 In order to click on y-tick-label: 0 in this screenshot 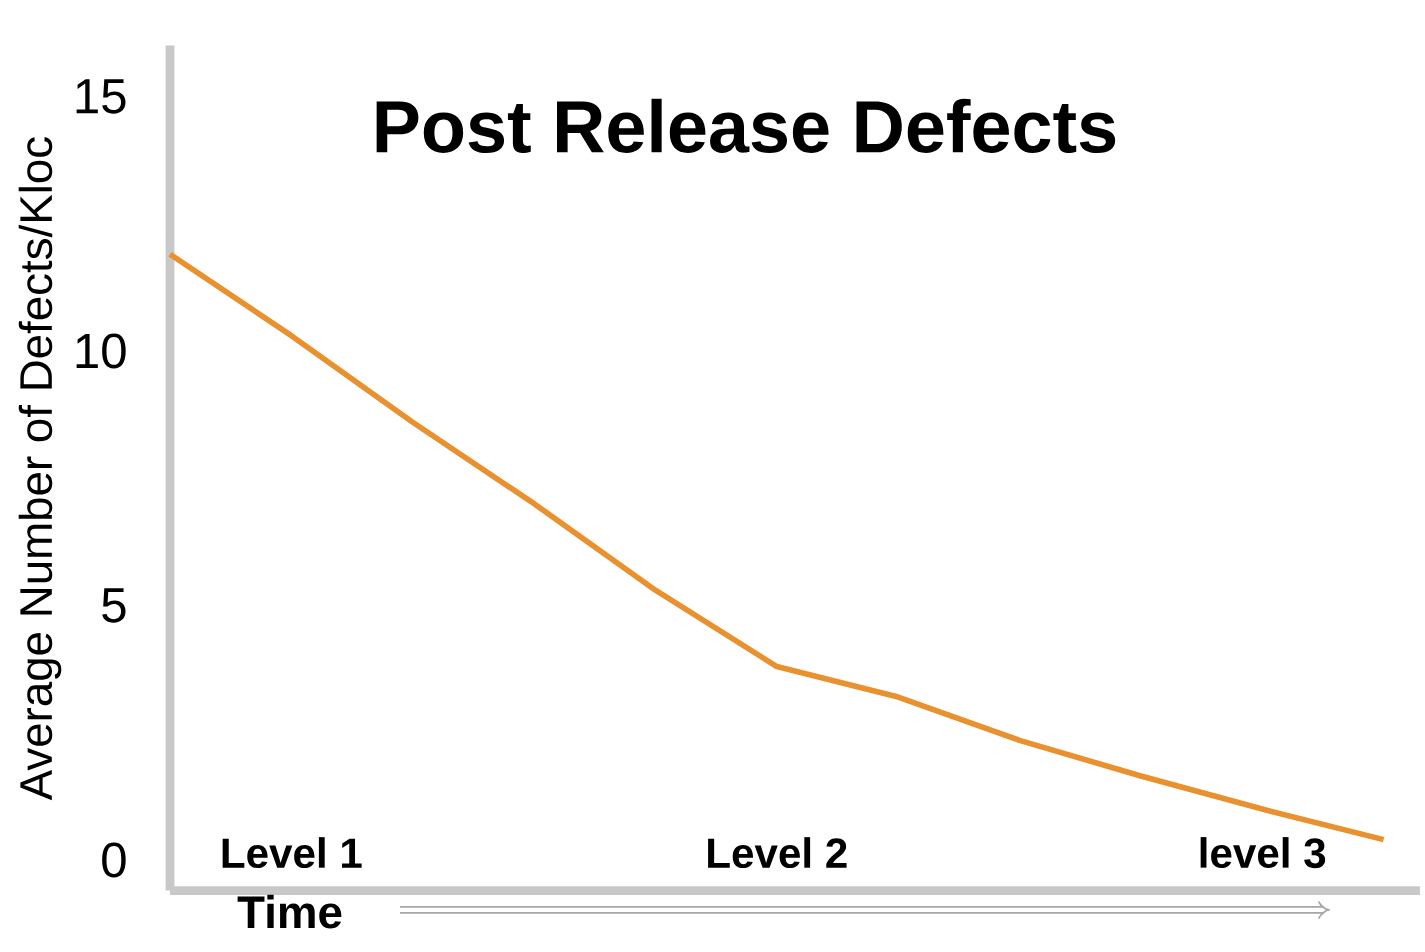, I will do `click(114, 860)`.